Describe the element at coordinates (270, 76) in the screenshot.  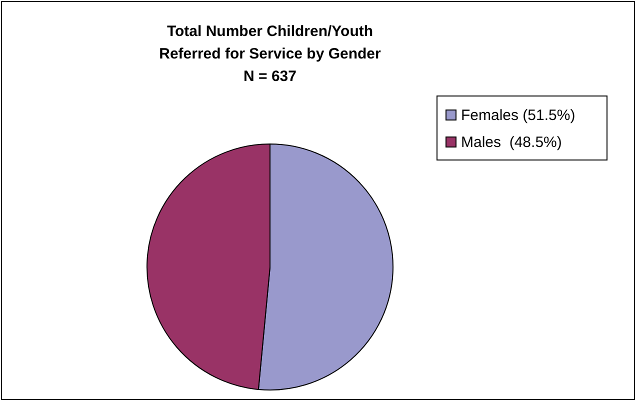
I see `chart-subtitle: N = 637` at that location.